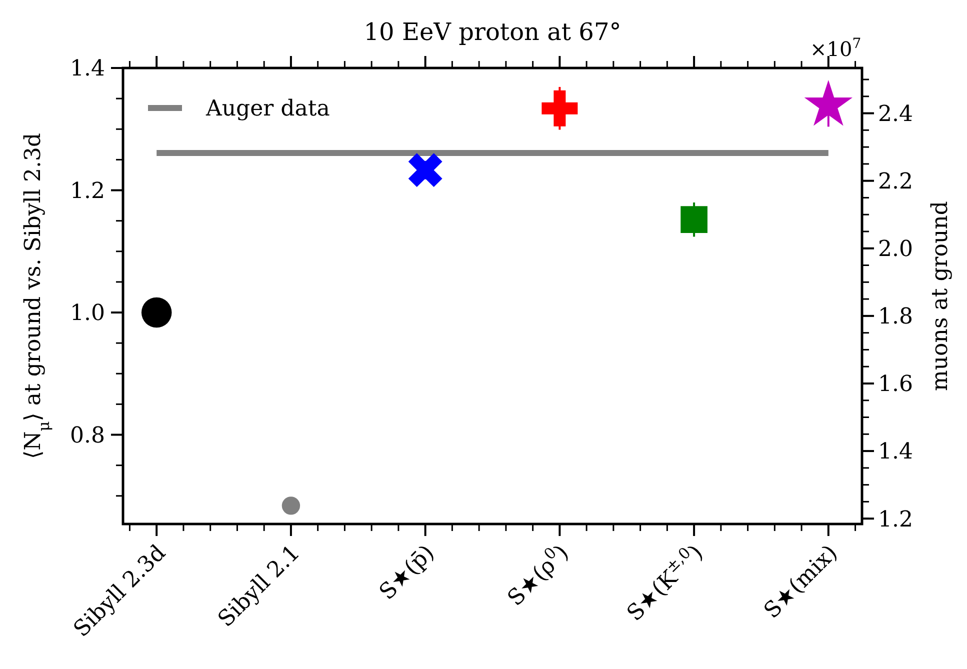 Image resolution: width=967 pixels, height=669 pixels. What do you see at coordinates (895, 114) in the screenshot?
I see `y2-tick-label: 2.4` at bounding box center [895, 114].